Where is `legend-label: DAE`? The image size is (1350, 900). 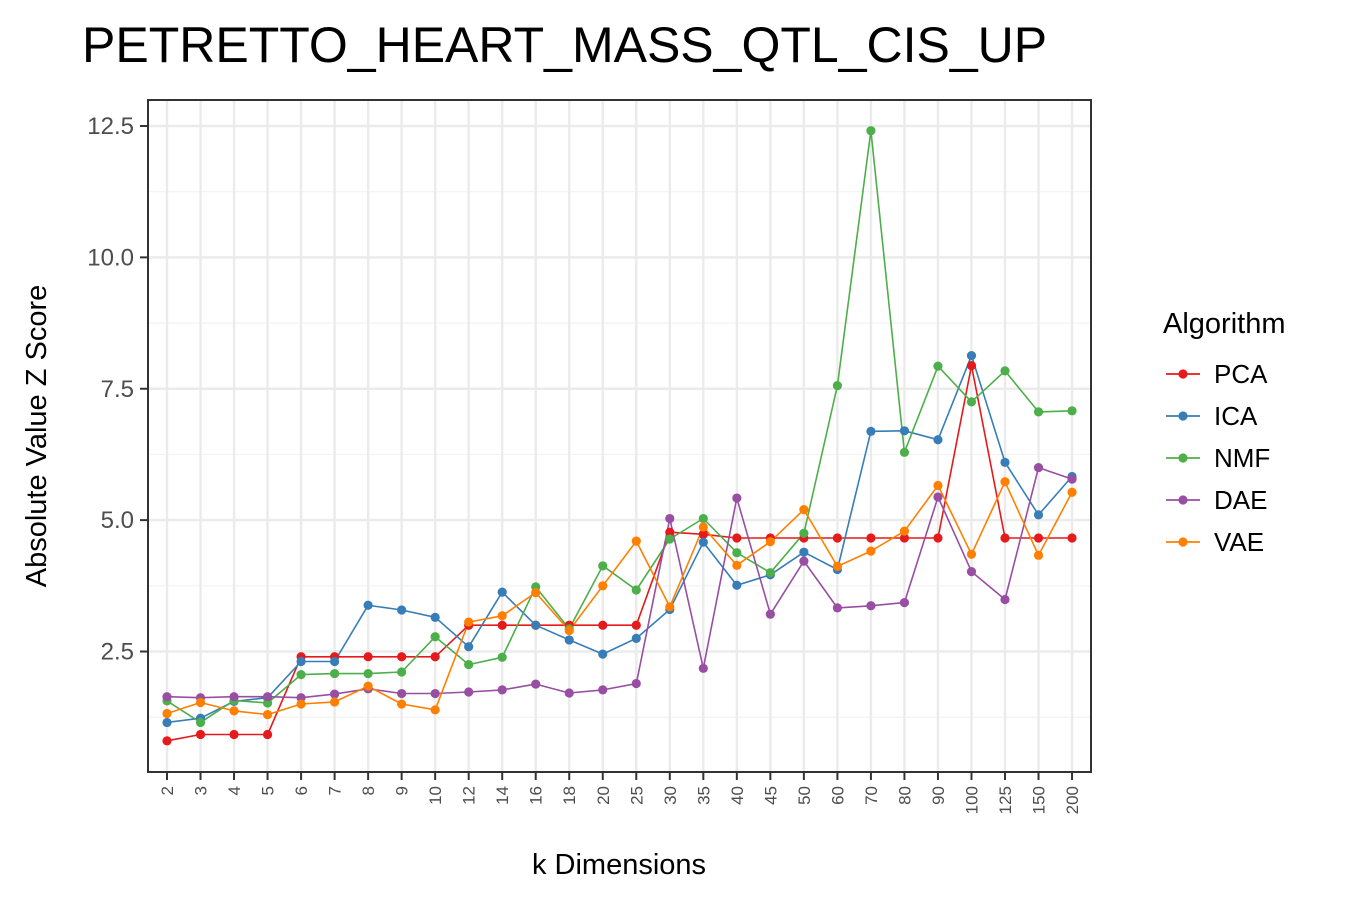 legend-label: DAE is located at coordinates (1240, 500).